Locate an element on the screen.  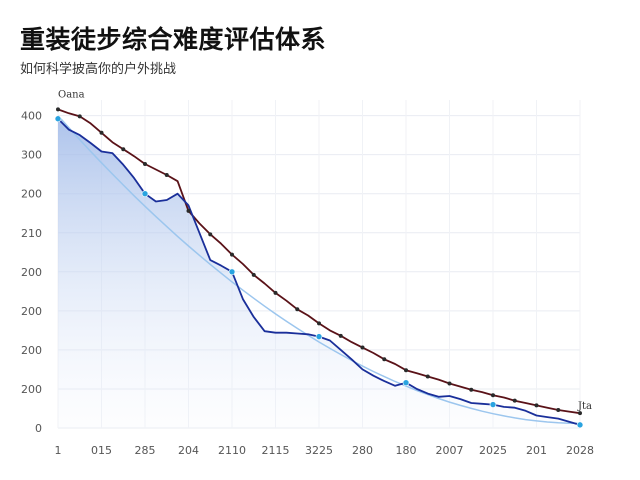
annotation-label: Oana is located at coordinates (71, 94).